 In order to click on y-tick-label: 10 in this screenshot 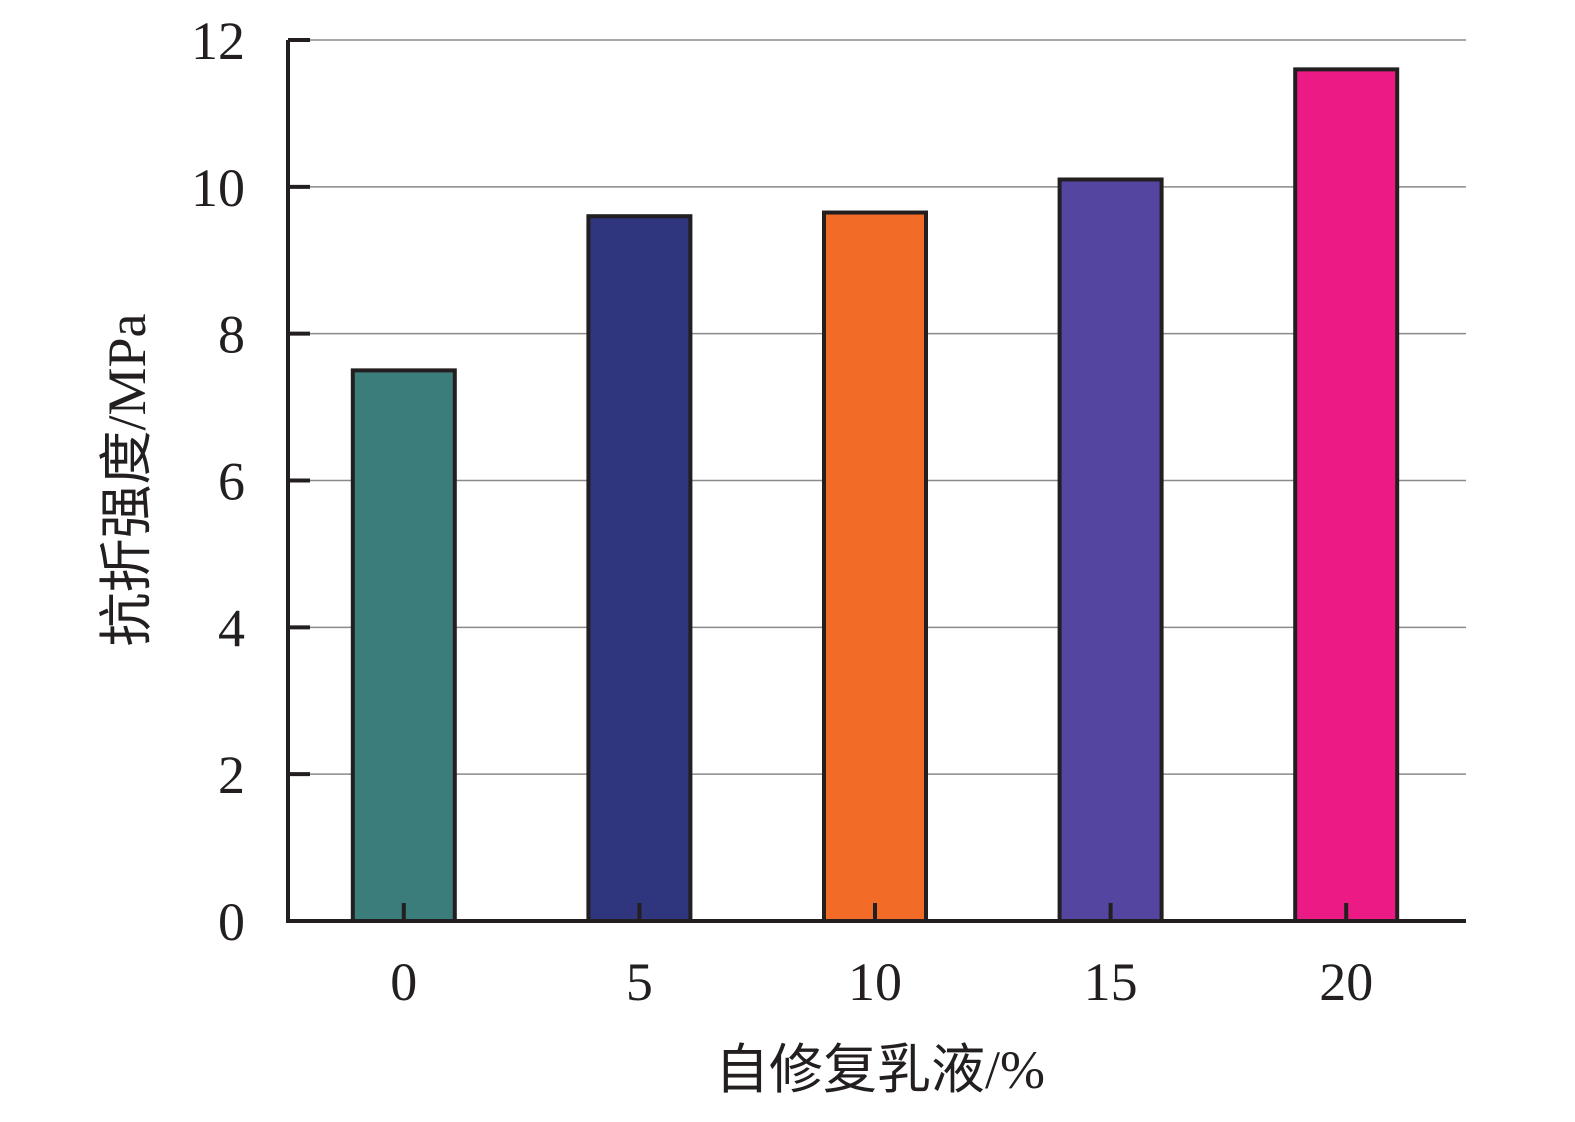, I will do `click(218, 188)`.